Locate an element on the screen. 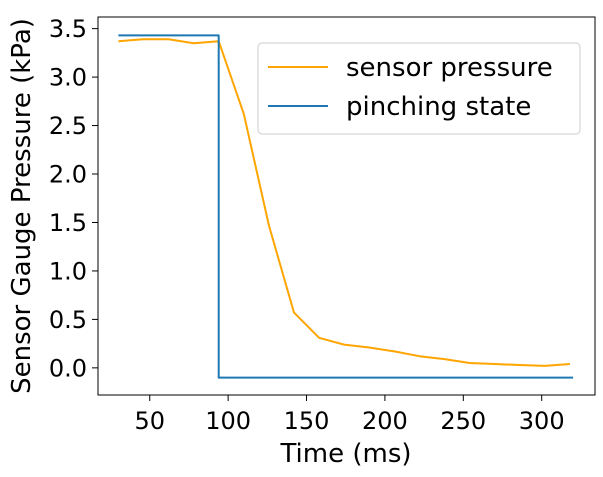 This screenshot has height=477, width=603. x-tick-label: 300 is located at coordinates (542, 421).